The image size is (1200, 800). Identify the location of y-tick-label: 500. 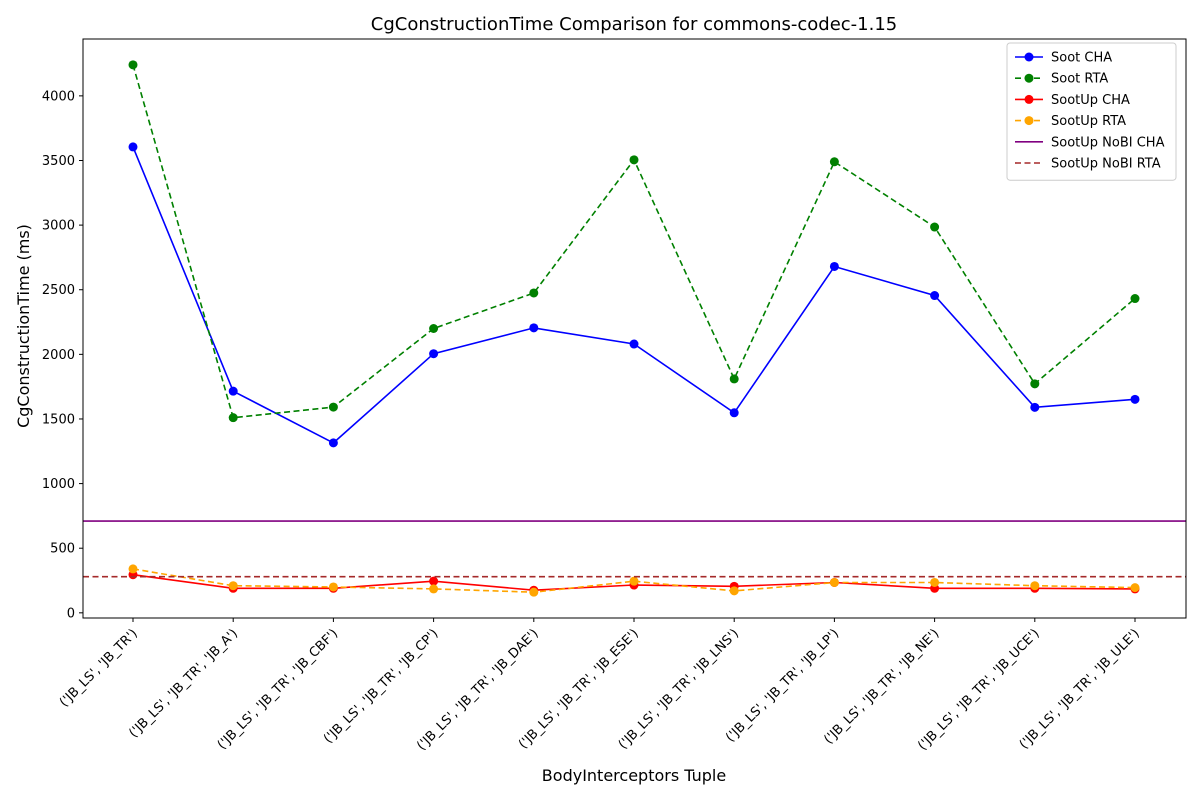
(62, 549).